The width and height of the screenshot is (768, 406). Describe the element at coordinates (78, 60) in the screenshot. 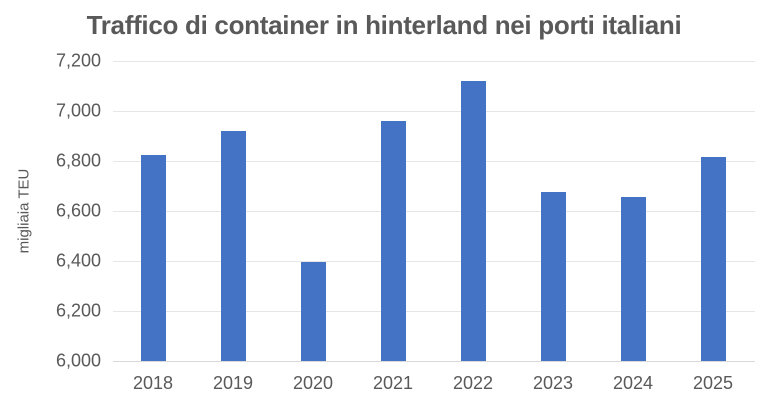

I see `y-tick-label: 7,200` at that location.